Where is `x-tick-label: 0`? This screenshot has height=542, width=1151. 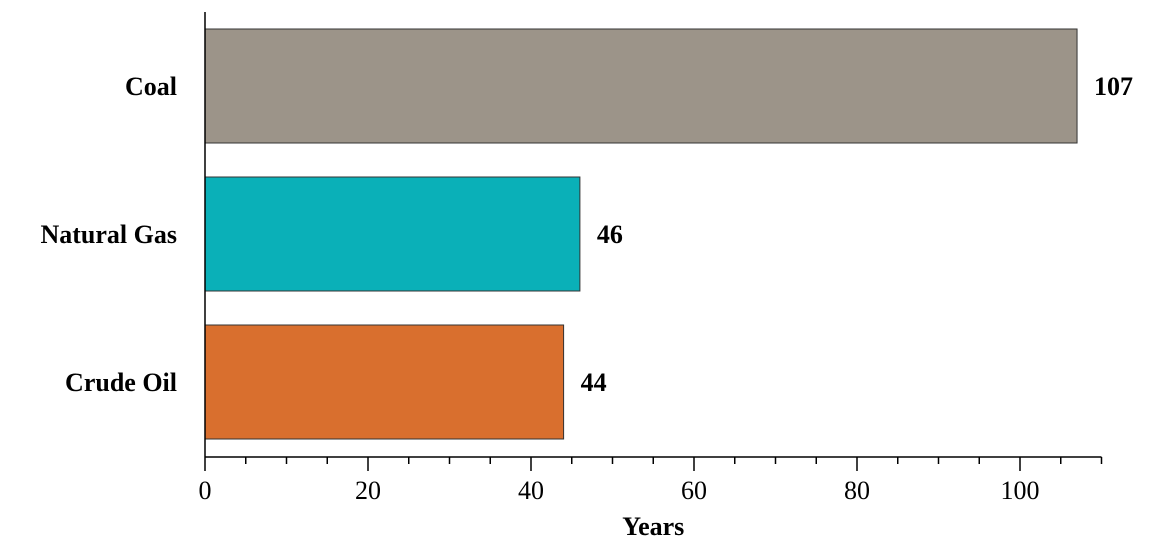 x-tick-label: 0 is located at coordinates (205, 490).